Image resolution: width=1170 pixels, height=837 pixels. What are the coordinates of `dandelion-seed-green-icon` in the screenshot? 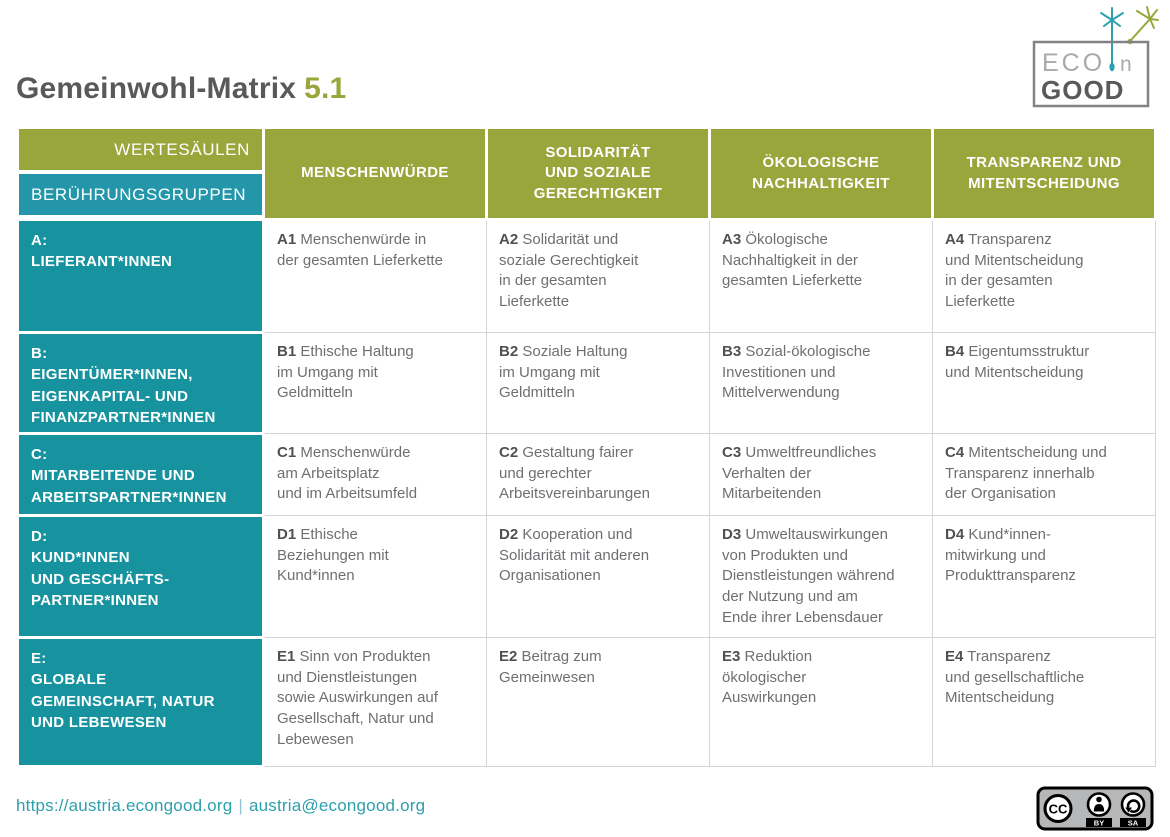 It's located at (1143, 25).